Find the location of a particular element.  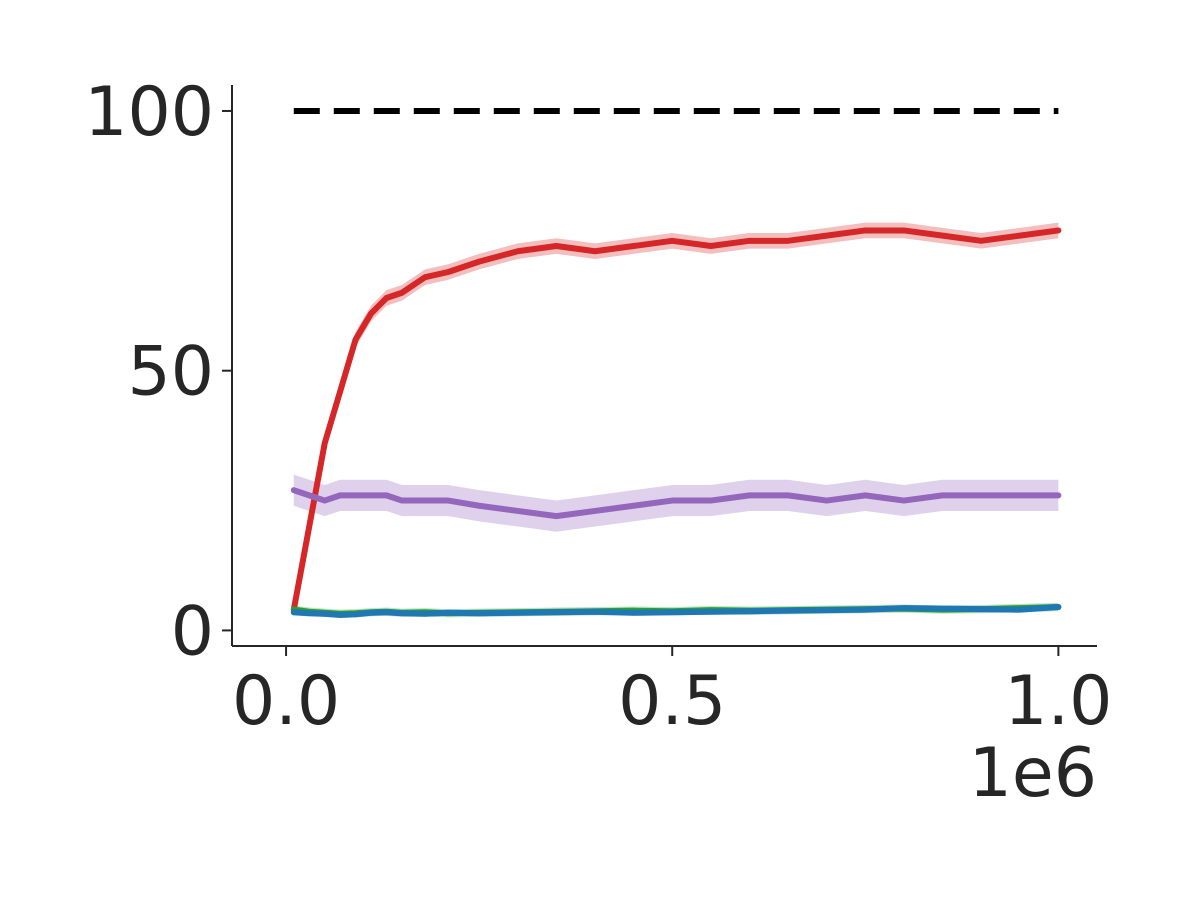

y-ticks: 0 50 100 is located at coordinates (158, 372).